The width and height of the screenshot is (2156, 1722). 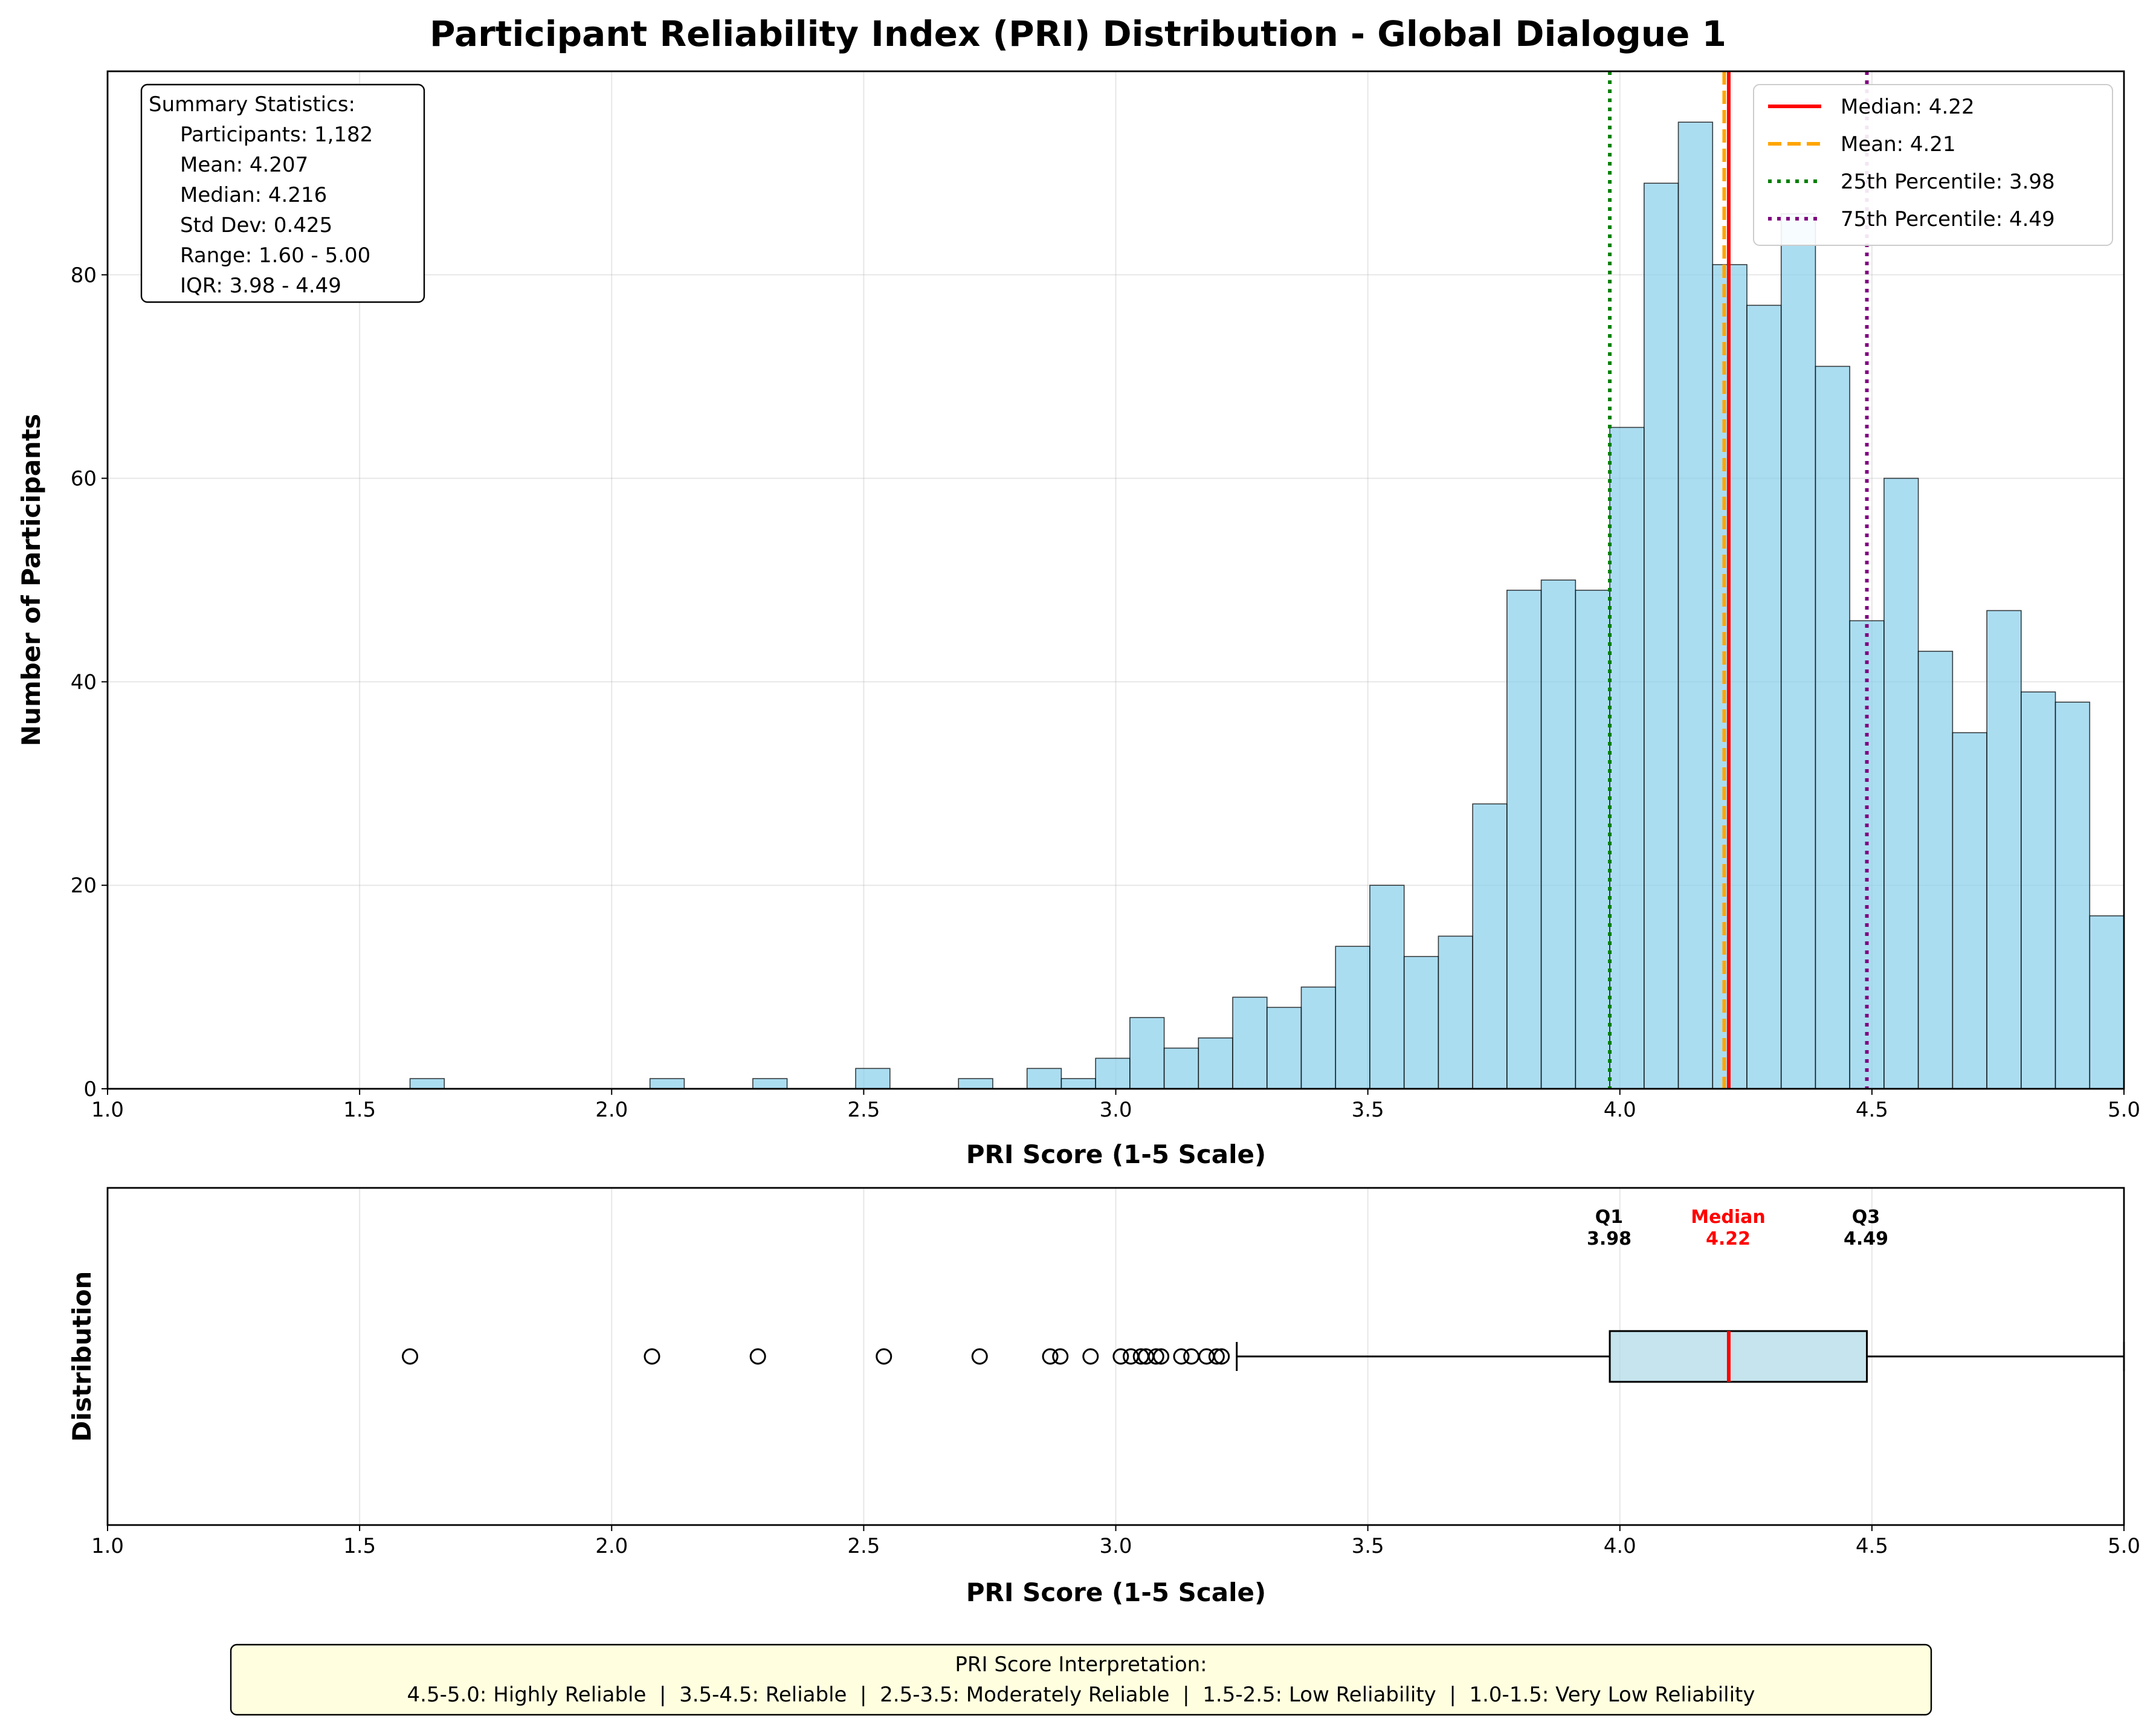 I want to click on histogram-y-tick-label: 80, so click(x=84, y=275).